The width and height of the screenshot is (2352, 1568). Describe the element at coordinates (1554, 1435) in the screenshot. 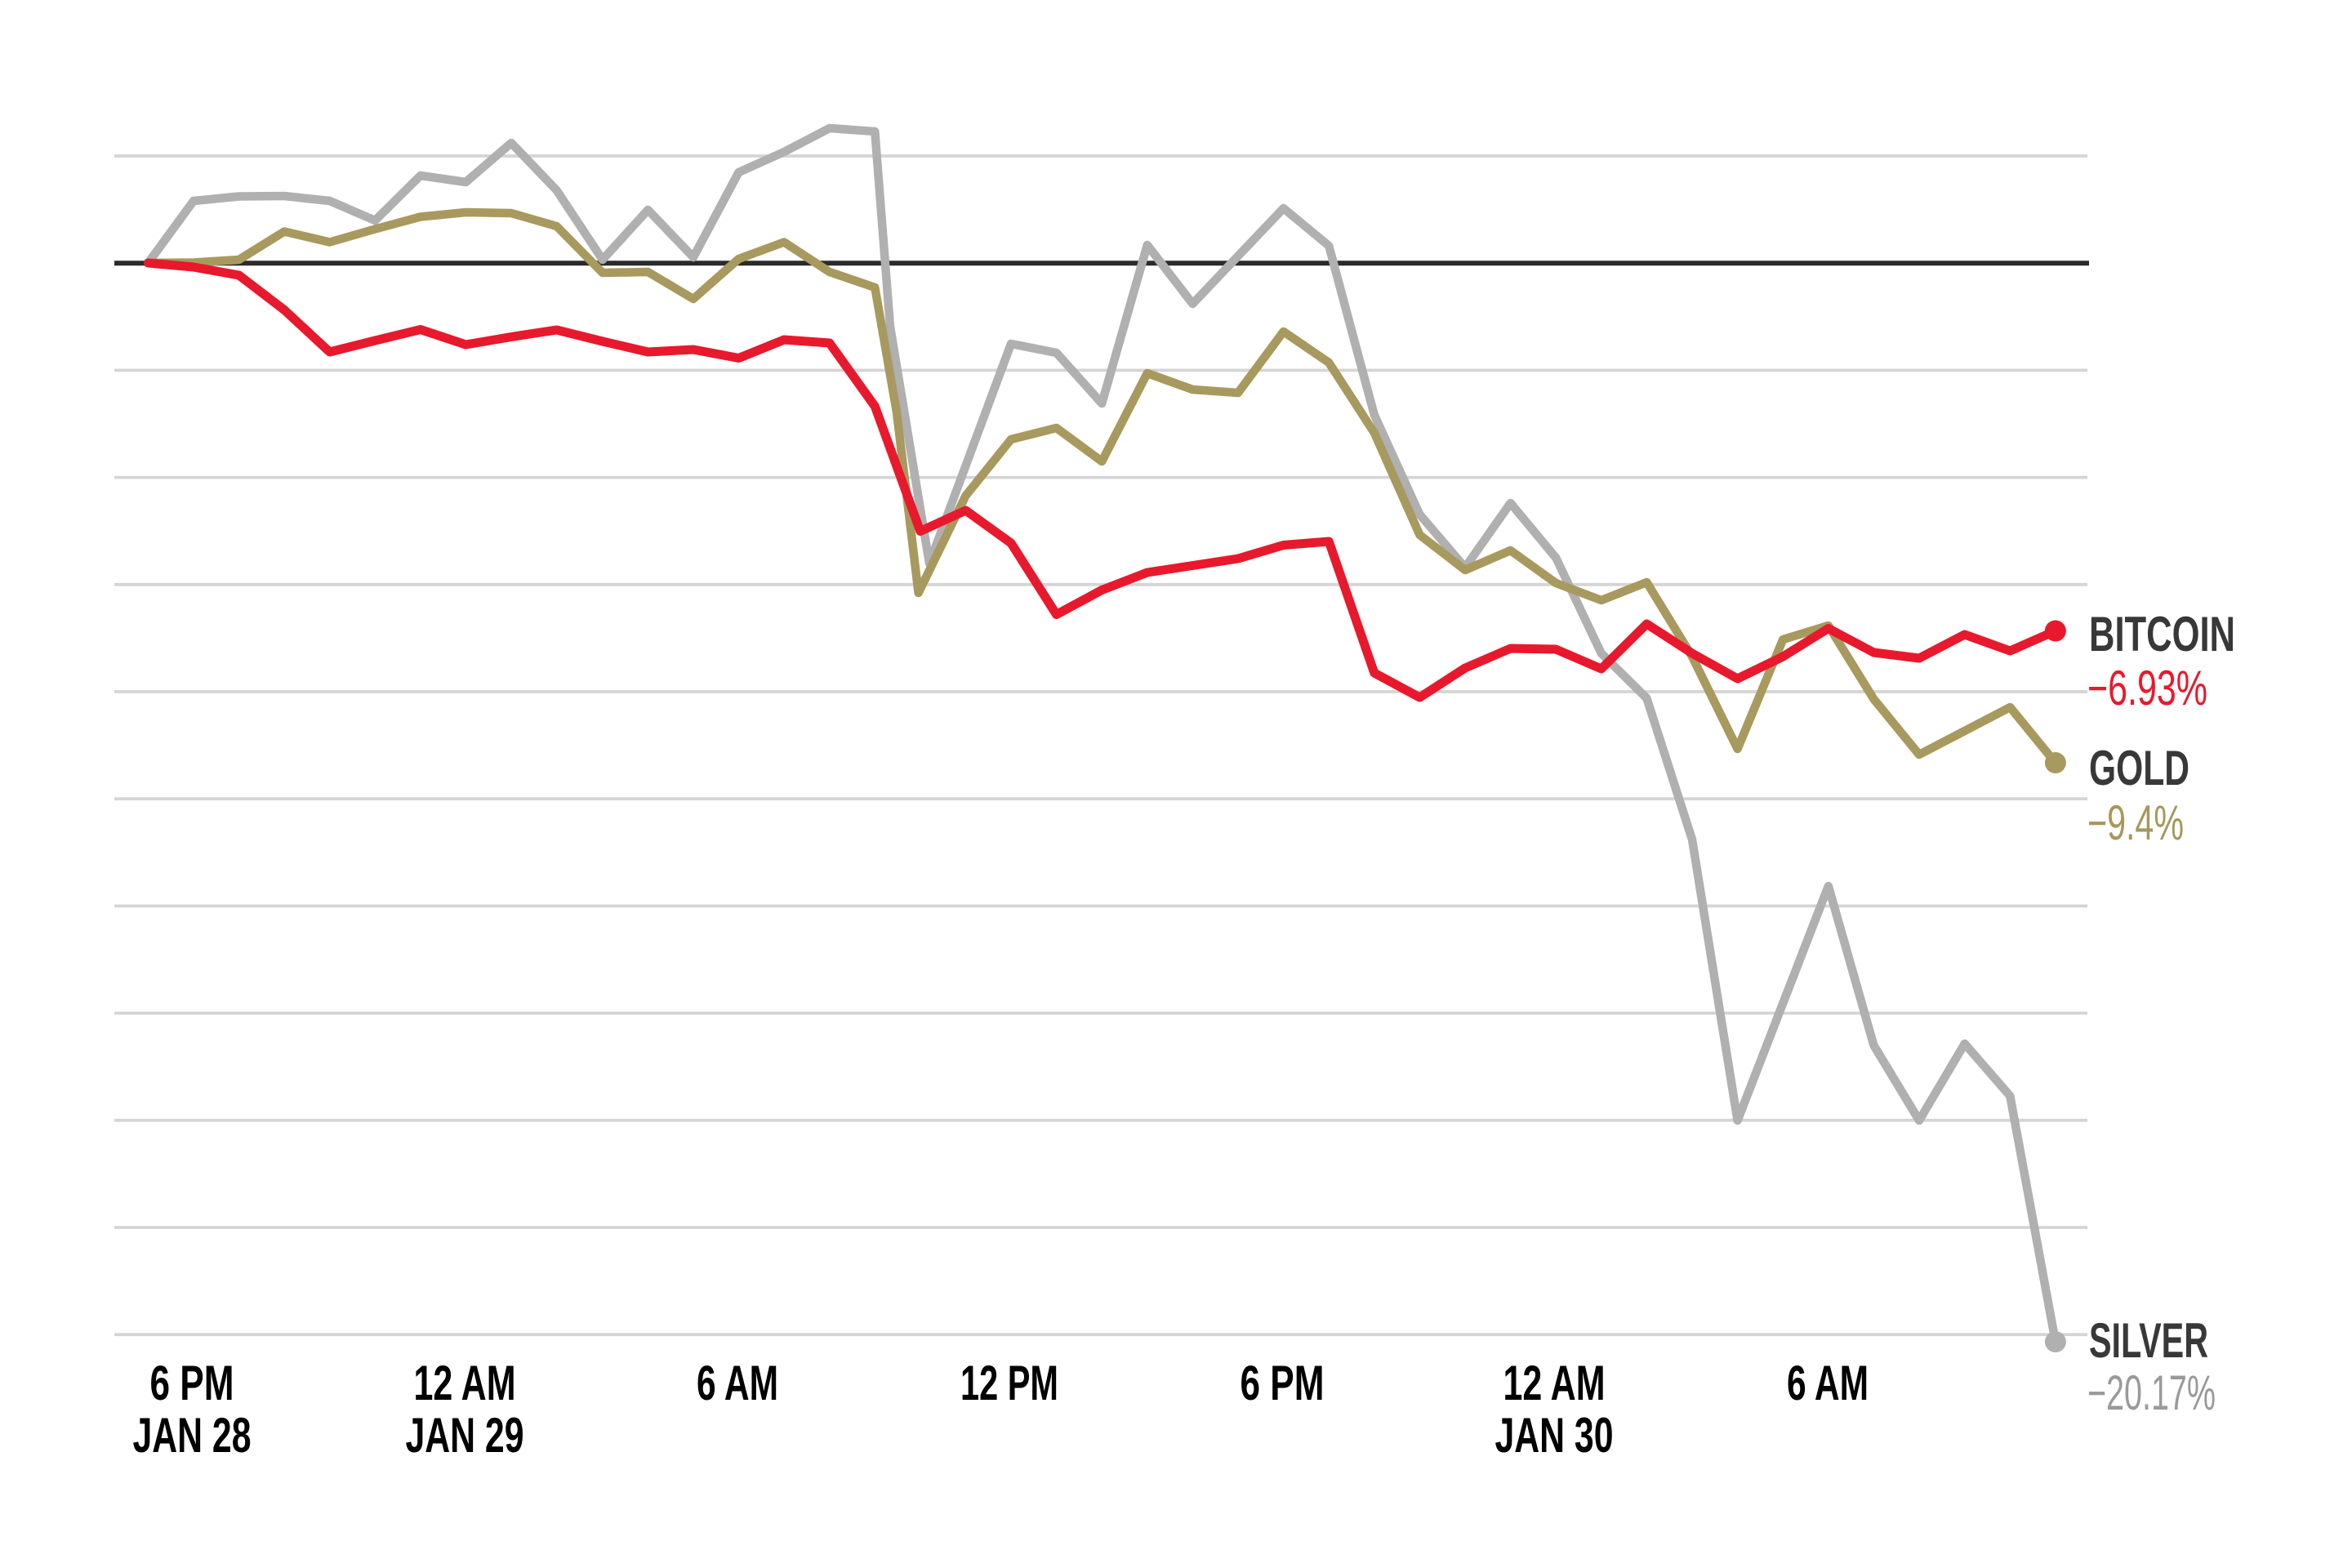

I see `svg-text: JAN 30` at that location.